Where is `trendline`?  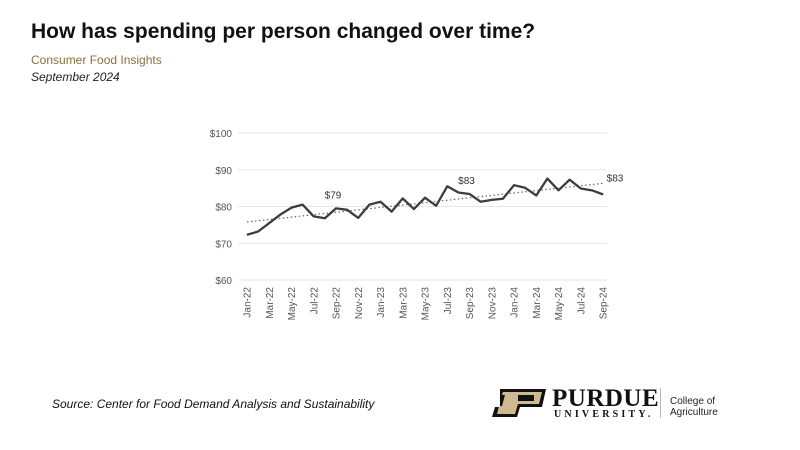
trendline is located at coordinates (425, 202).